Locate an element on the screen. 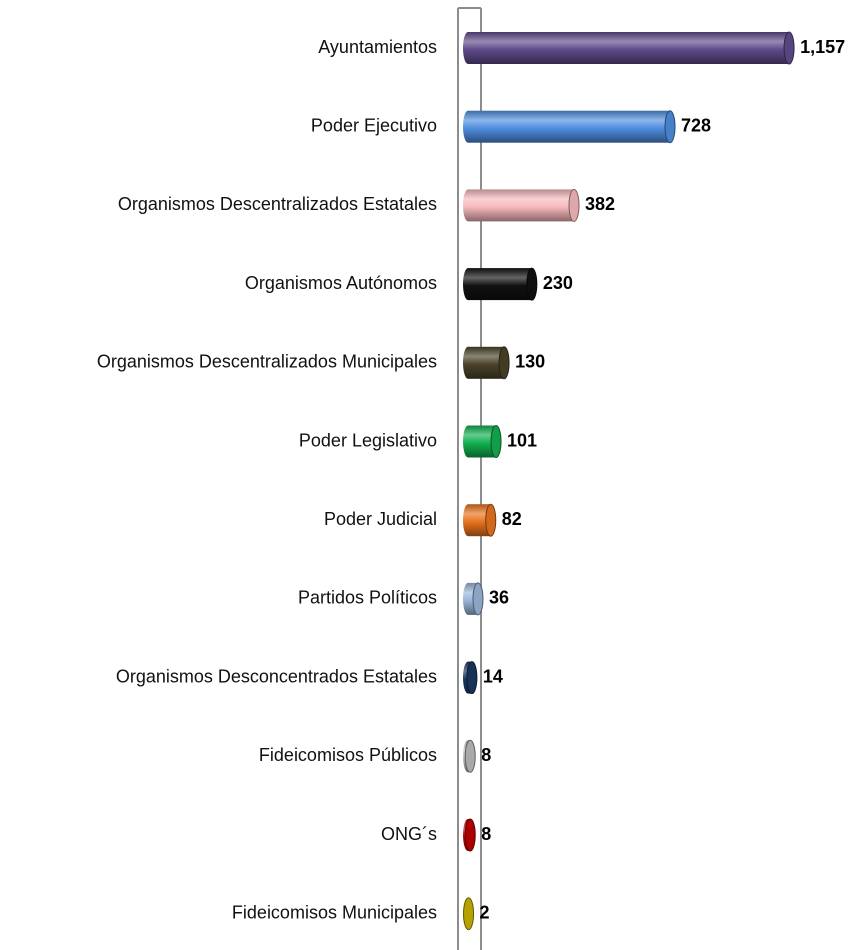 The width and height of the screenshot is (859, 950). value-label: 36 is located at coordinates (499, 598).